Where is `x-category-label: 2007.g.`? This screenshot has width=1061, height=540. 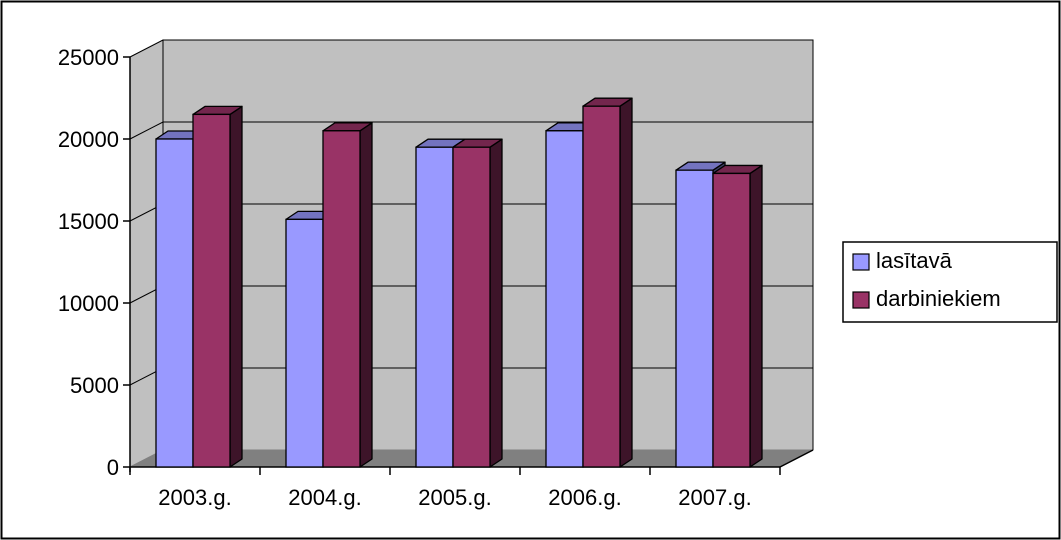
x-category-label: 2007.g. is located at coordinates (714, 497).